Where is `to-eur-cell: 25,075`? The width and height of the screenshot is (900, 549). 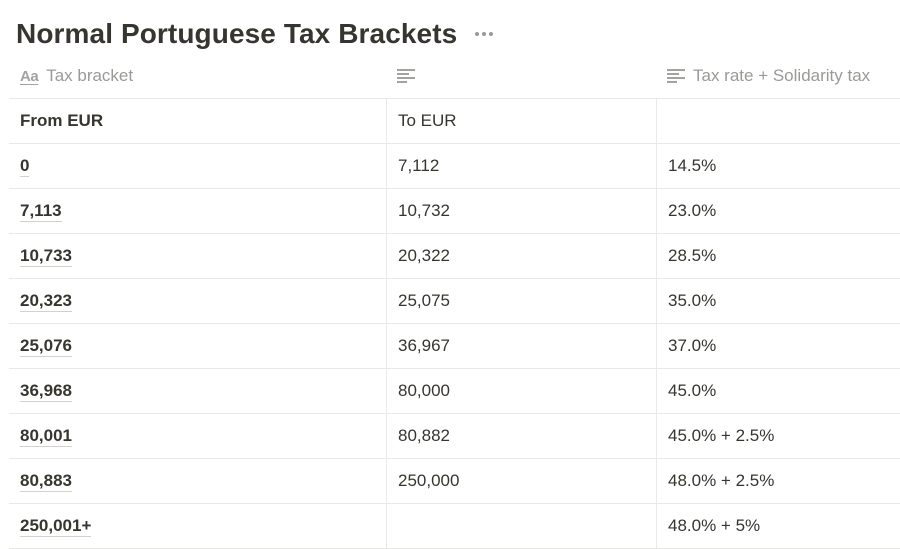 to-eur-cell: 25,075 is located at coordinates (521, 301).